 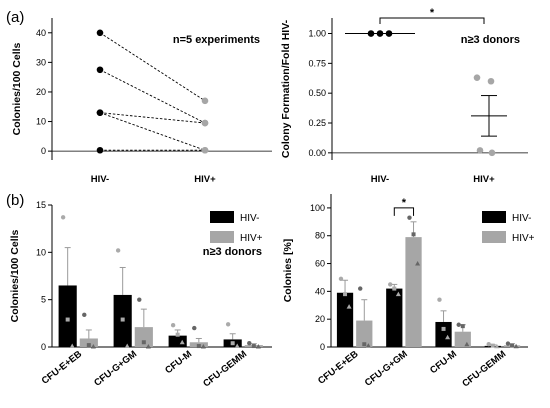 I want to click on a-left-y-tick-label: 30, so click(x=41, y=62).